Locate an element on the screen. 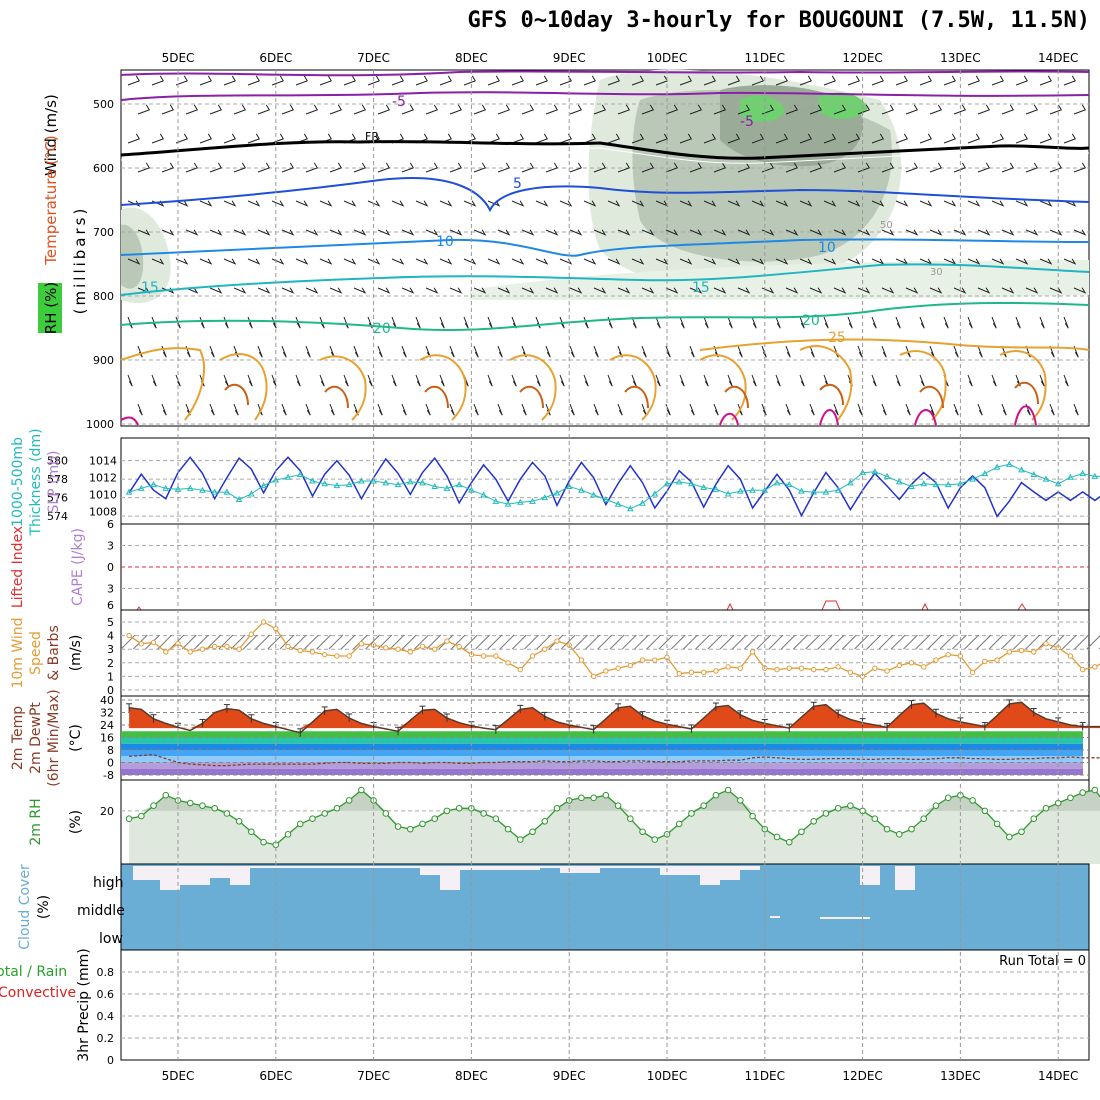  label-temp2m-3: (6hr Min/Max) is located at coordinates (54, 737).